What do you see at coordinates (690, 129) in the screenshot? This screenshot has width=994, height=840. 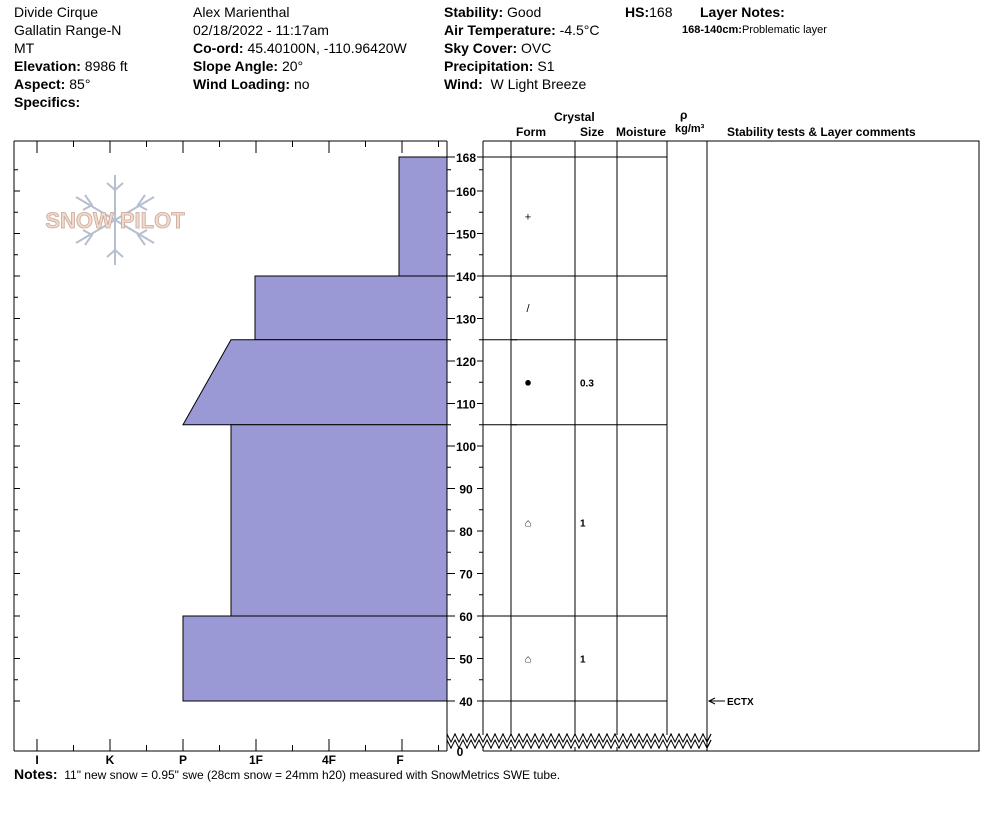 I see `density-unit-header: kg/m³` at bounding box center [690, 129].